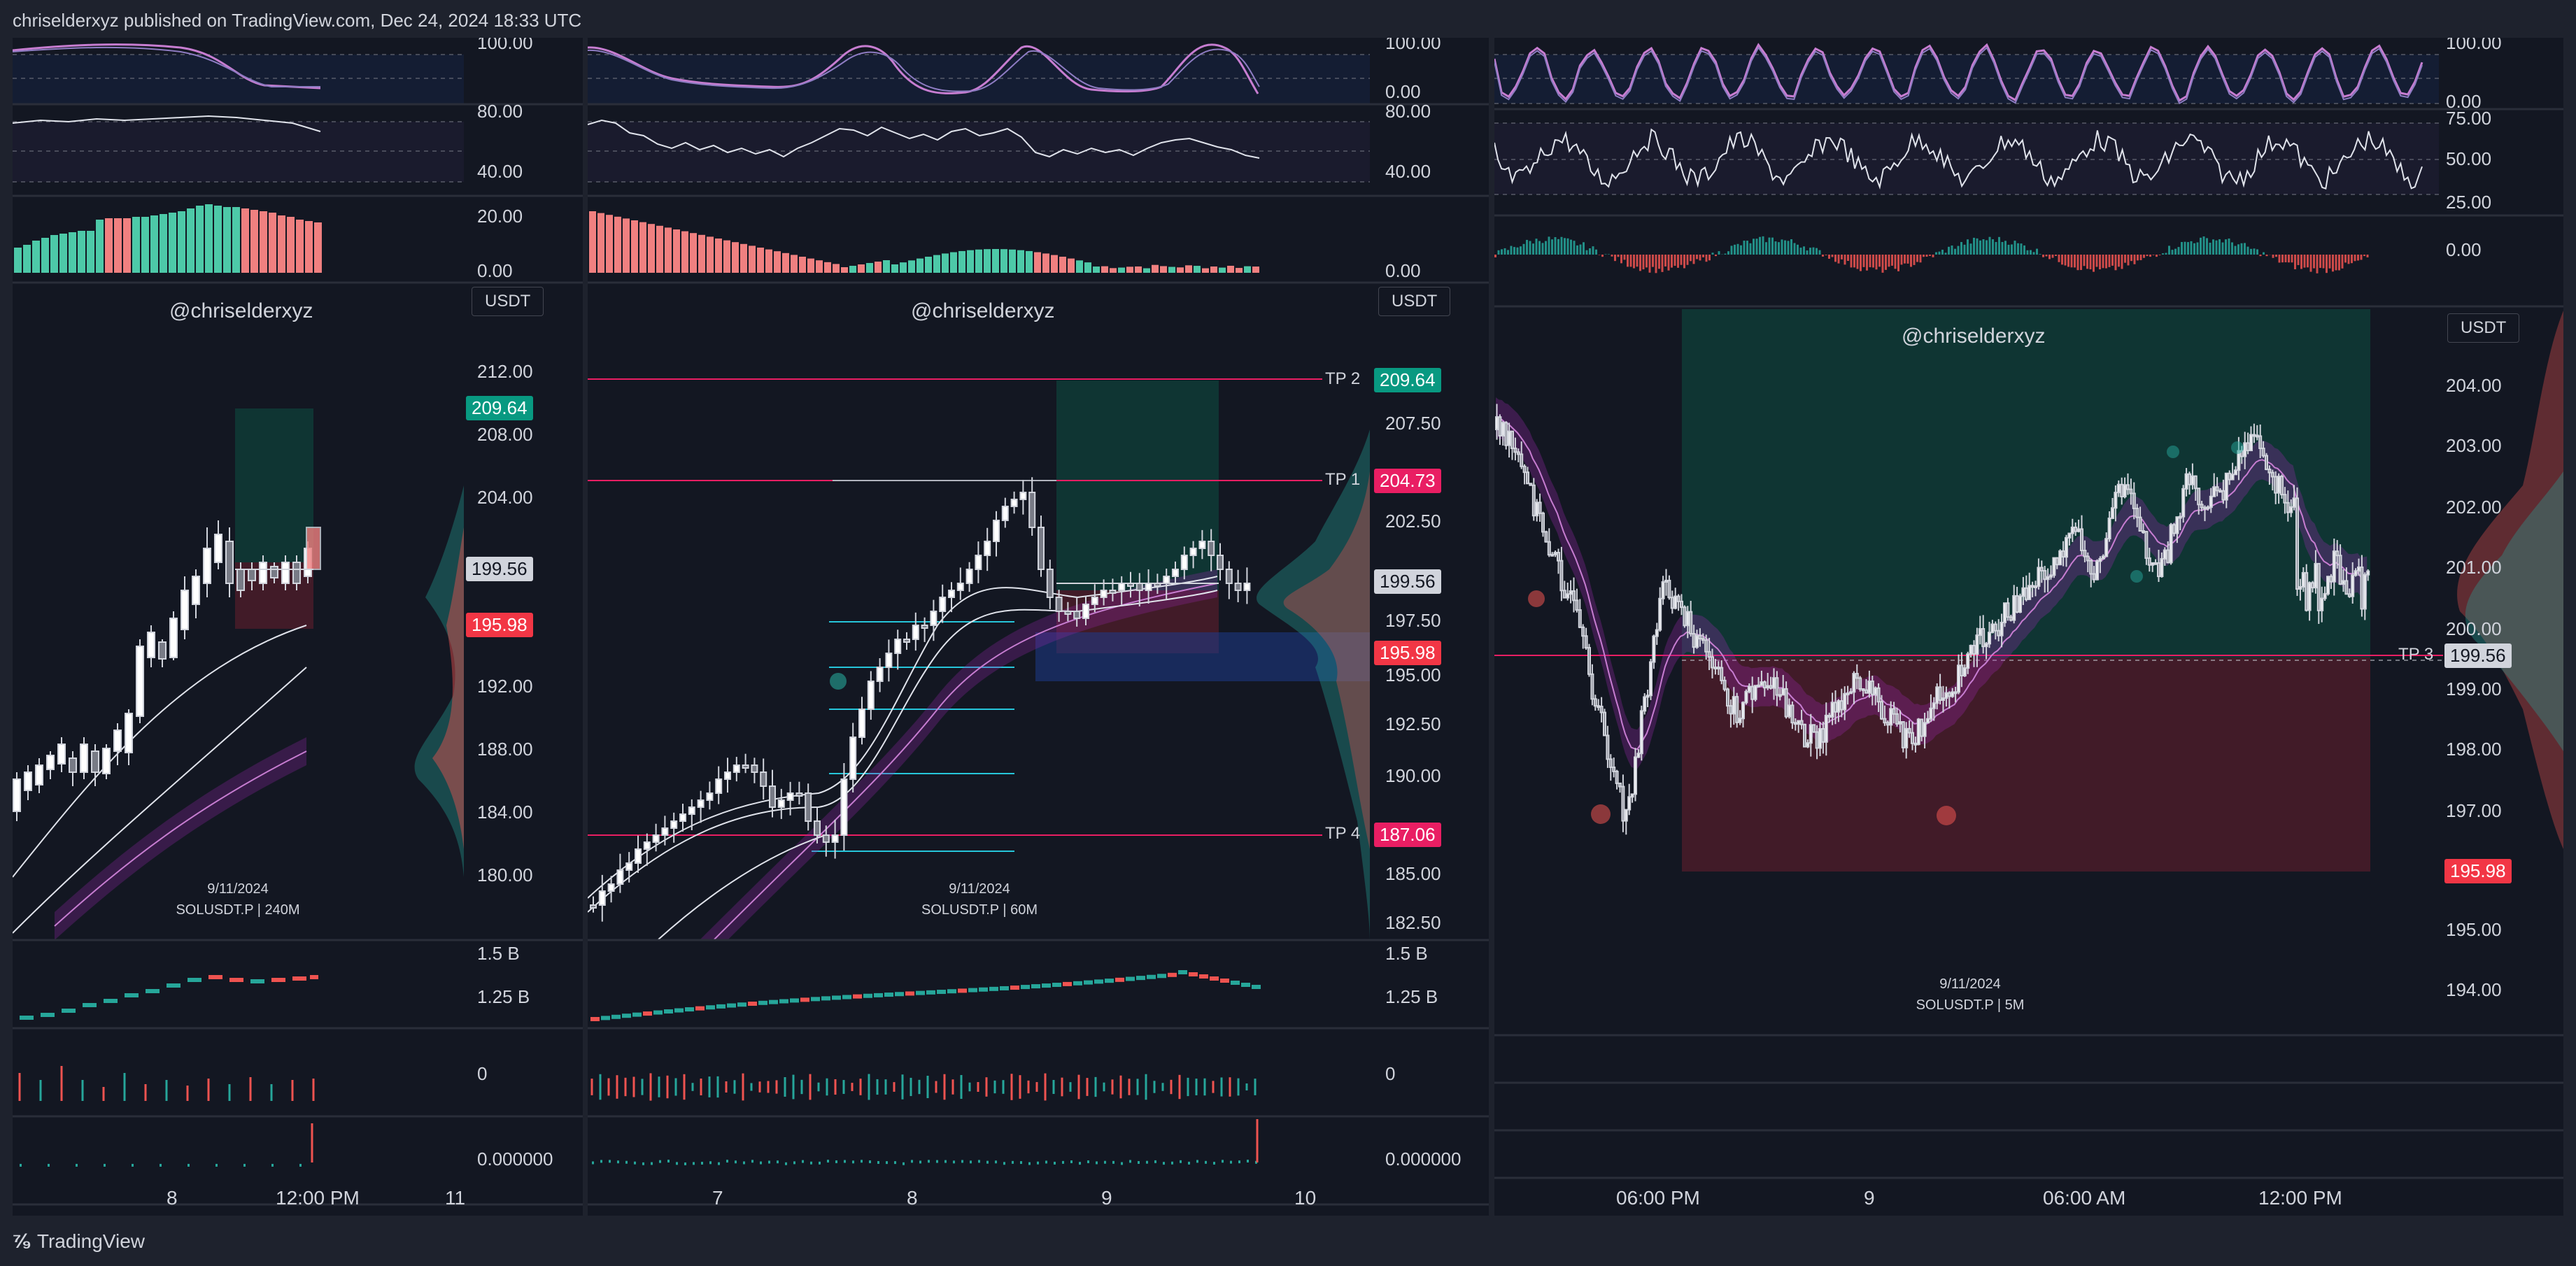  Describe the element at coordinates (1407, 380) in the screenshot. I see `tp2-price-tag: 209.64` at that location.